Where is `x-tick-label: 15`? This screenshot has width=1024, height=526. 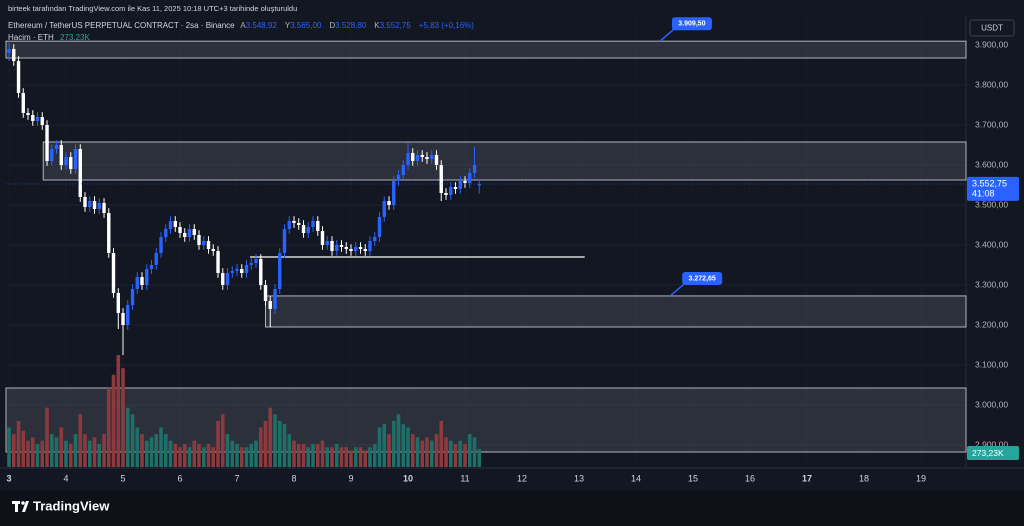 x-tick-label: 15 is located at coordinates (693, 478).